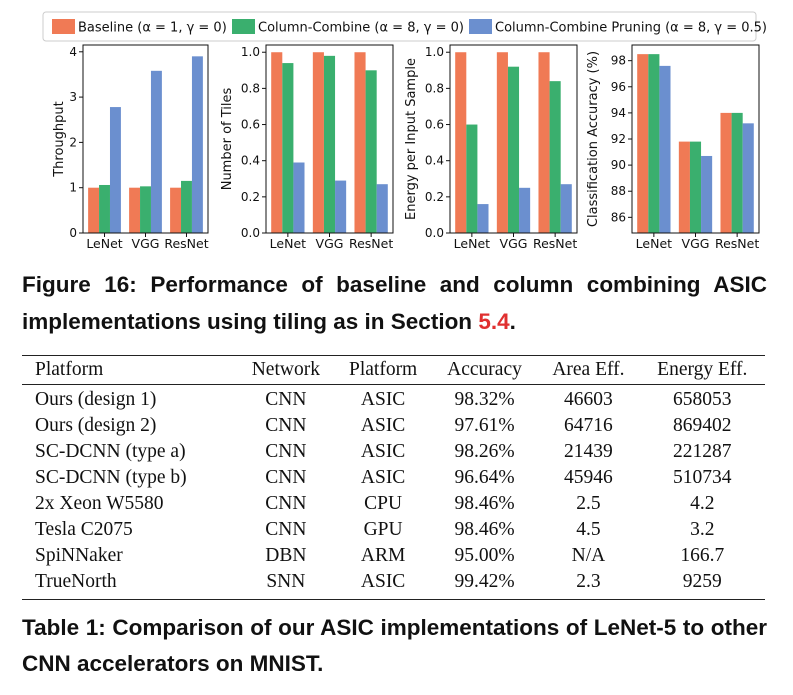 Image resolution: width=793 pixels, height=695 pixels. What do you see at coordinates (702, 451) in the screenshot?
I see `table-cell: 221287` at bounding box center [702, 451].